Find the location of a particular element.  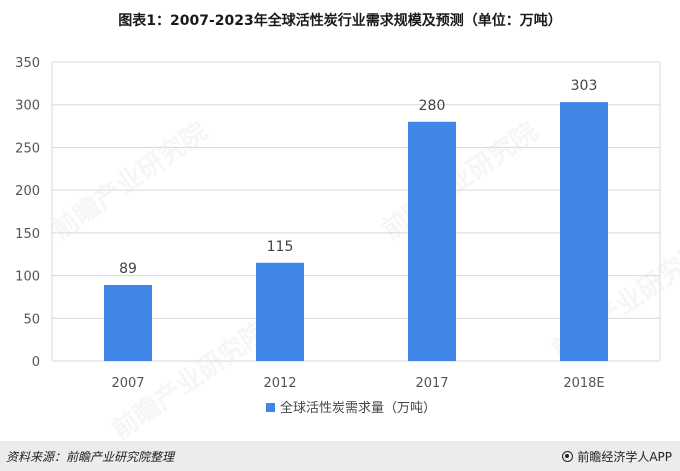

y-tick-label: 300 is located at coordinates (27, 106).